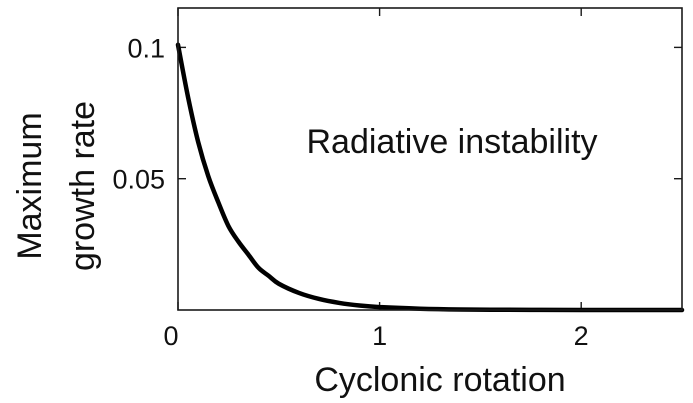 This screenshot has width=693, height=403. I want to click on x-tick-label: 1, so click(379, 336).